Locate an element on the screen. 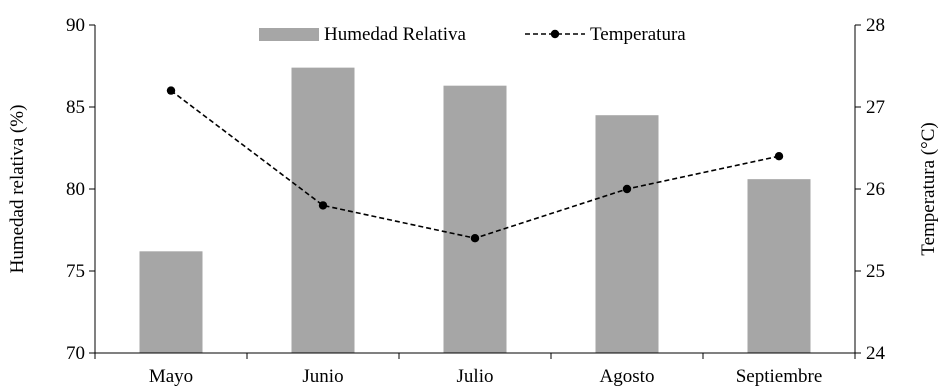 The image size is (947, 391). temperature-point-agosto is located at coordinates (627, 189).